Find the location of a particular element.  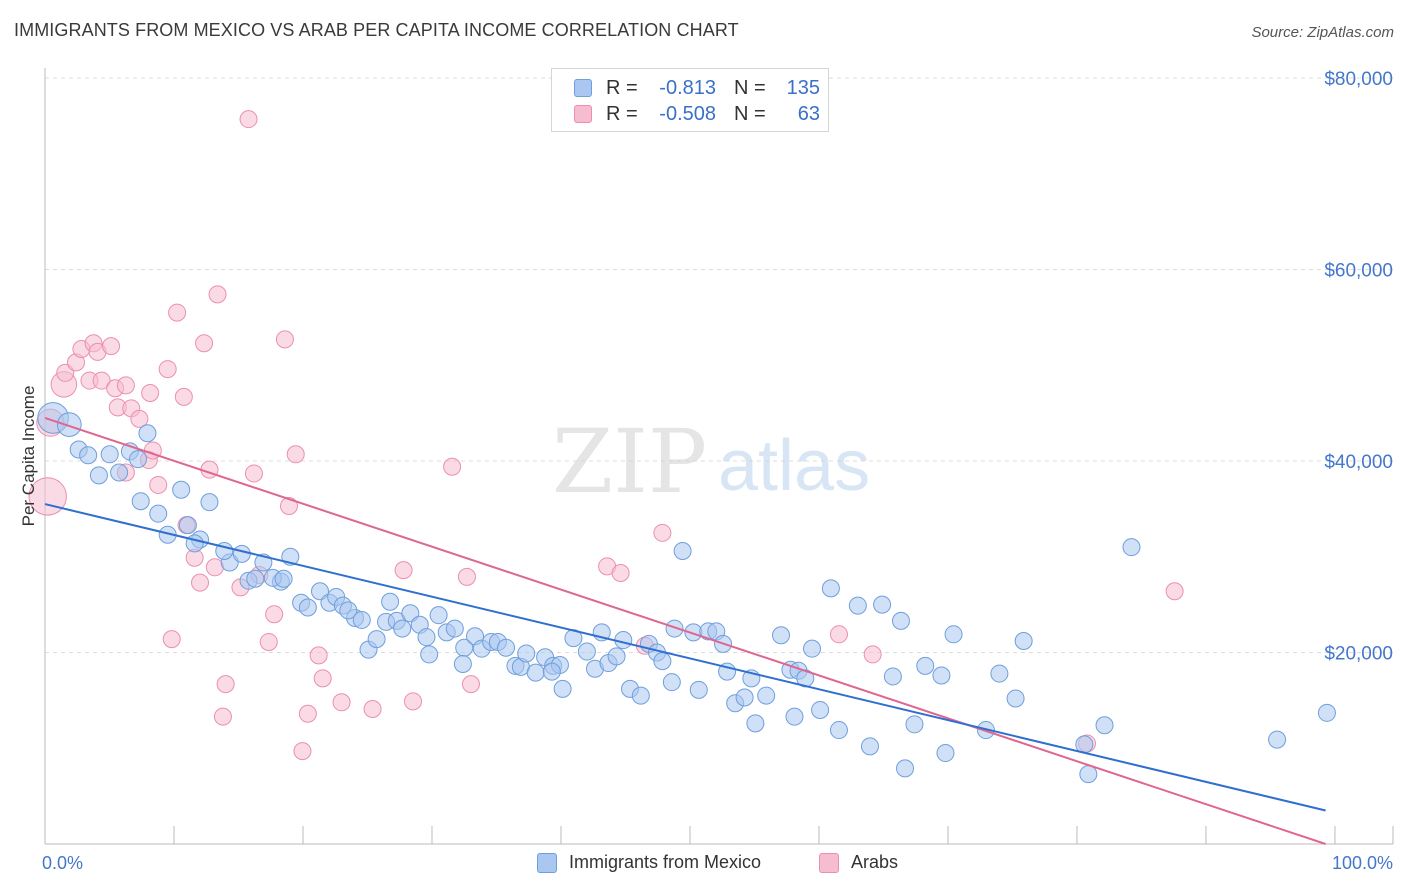

legend-label-mexico: Immigrants from Mexico is located at coordinates (665, 862).